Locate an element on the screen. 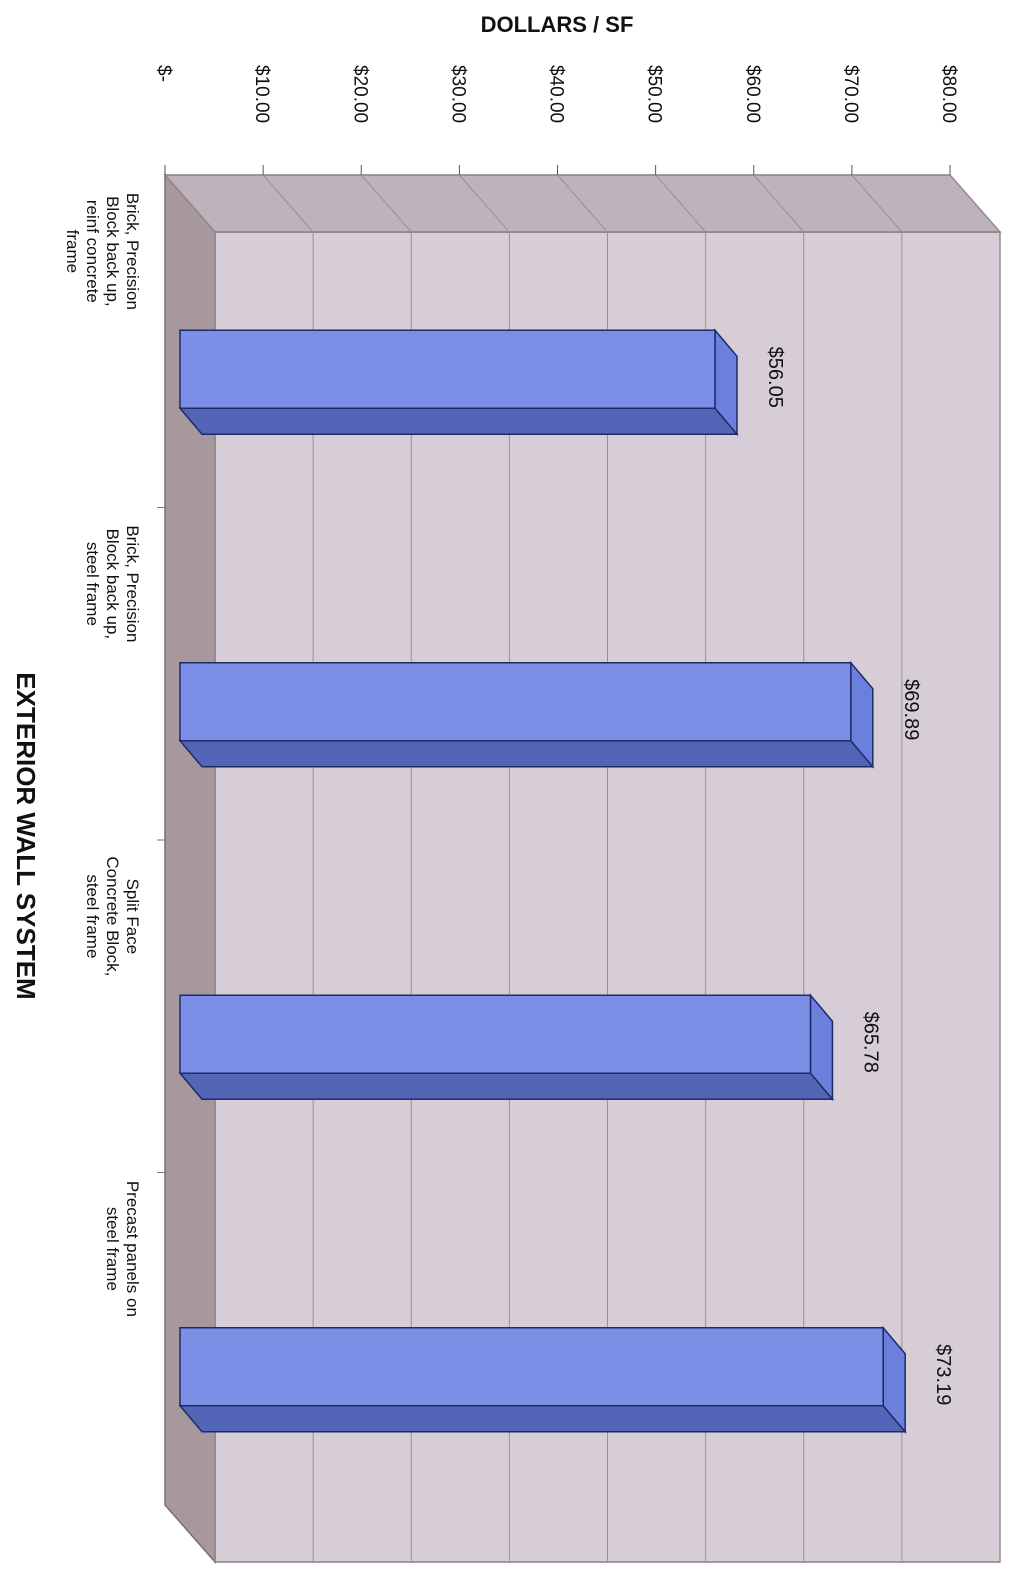 This screenshot has height=1595, width=1030. tick-label: $30.00 is located at coordinates (457, 94).